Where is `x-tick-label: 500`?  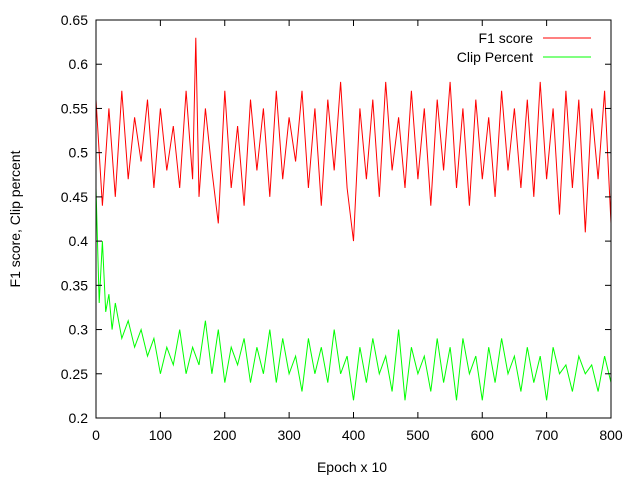 x-tick-label: 500 is located at coordinates (418, 435).